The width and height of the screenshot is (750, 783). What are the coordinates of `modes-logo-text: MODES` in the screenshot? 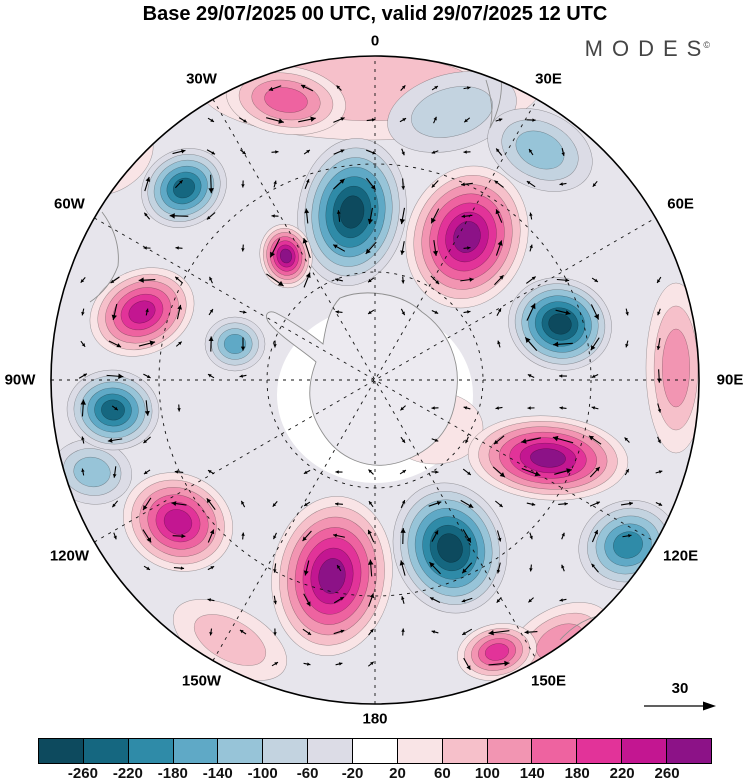 It's located at (647, 48).